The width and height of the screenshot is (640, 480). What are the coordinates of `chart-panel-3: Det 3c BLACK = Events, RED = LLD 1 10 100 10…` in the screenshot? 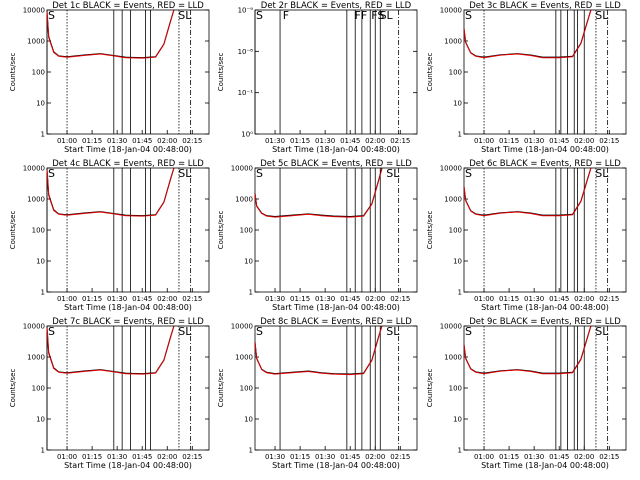 It's located at (526, 77).